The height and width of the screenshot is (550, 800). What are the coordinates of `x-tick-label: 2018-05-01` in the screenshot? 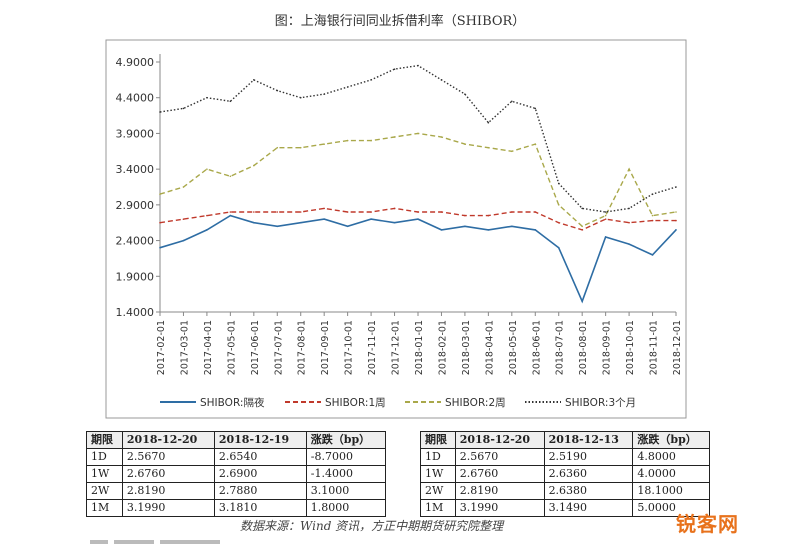 It's located at (513, 347).